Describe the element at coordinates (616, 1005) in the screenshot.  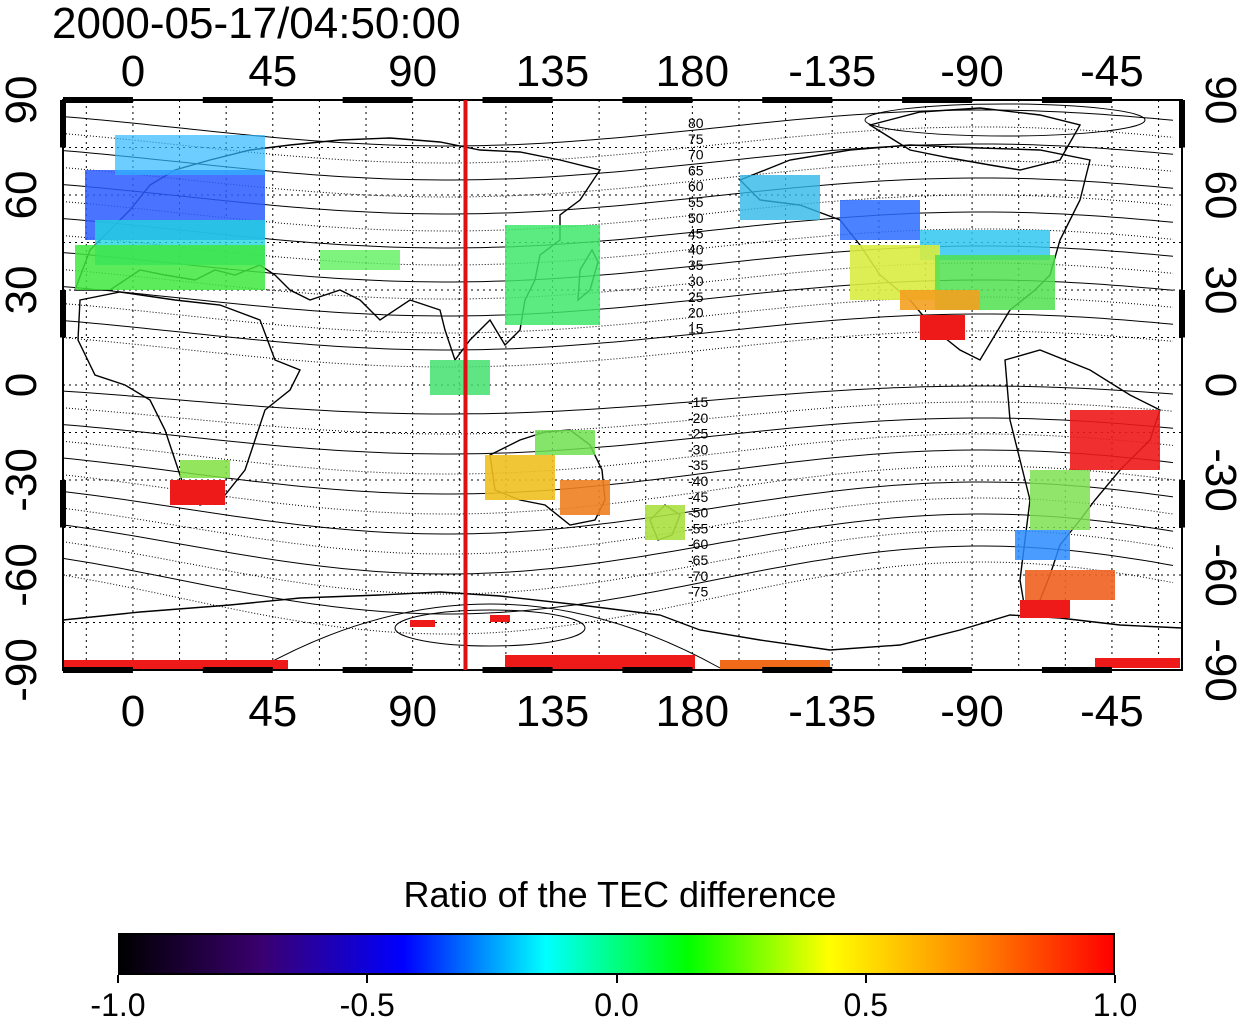
I see `colorbar-tick-label: 0.0` at that location.